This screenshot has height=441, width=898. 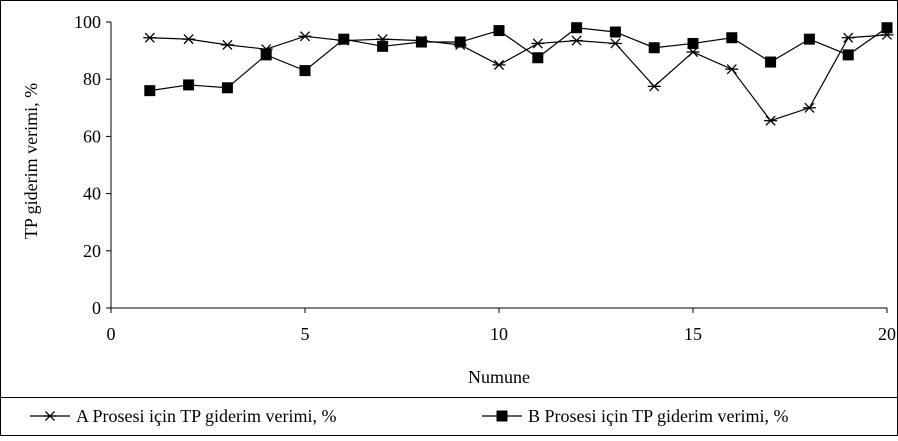 What do you see at coordinates (92, 251) in the screenshot?
I see `y-tick-label: 20` at bounding box center [92, 251].